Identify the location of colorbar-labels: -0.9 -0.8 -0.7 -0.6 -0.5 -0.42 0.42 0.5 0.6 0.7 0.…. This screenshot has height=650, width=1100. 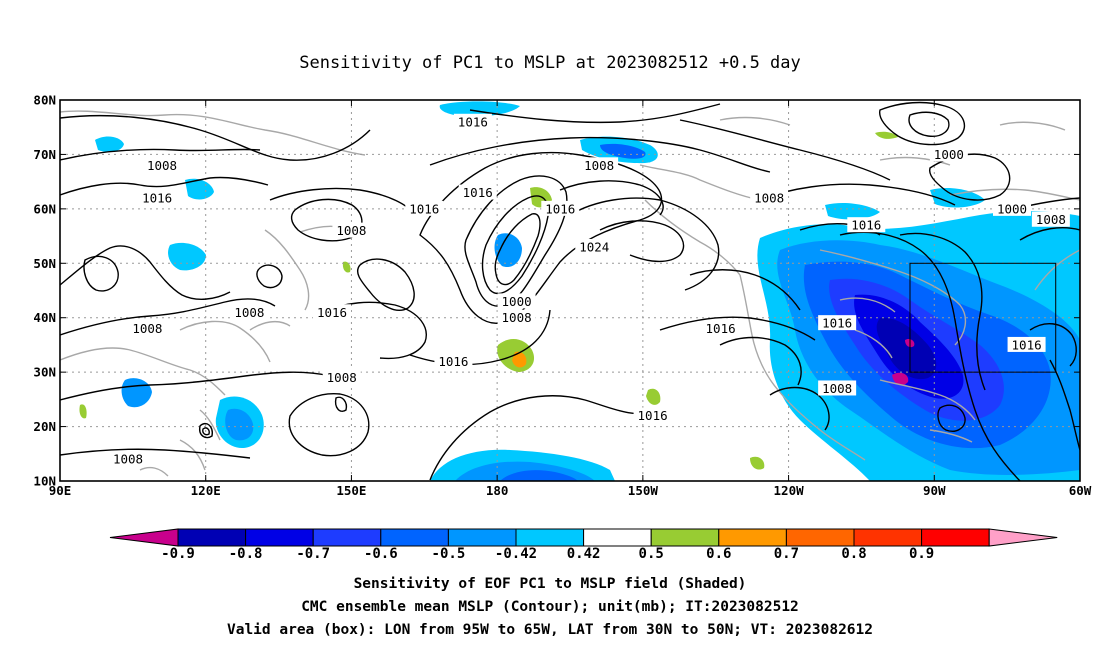
(547, 554).